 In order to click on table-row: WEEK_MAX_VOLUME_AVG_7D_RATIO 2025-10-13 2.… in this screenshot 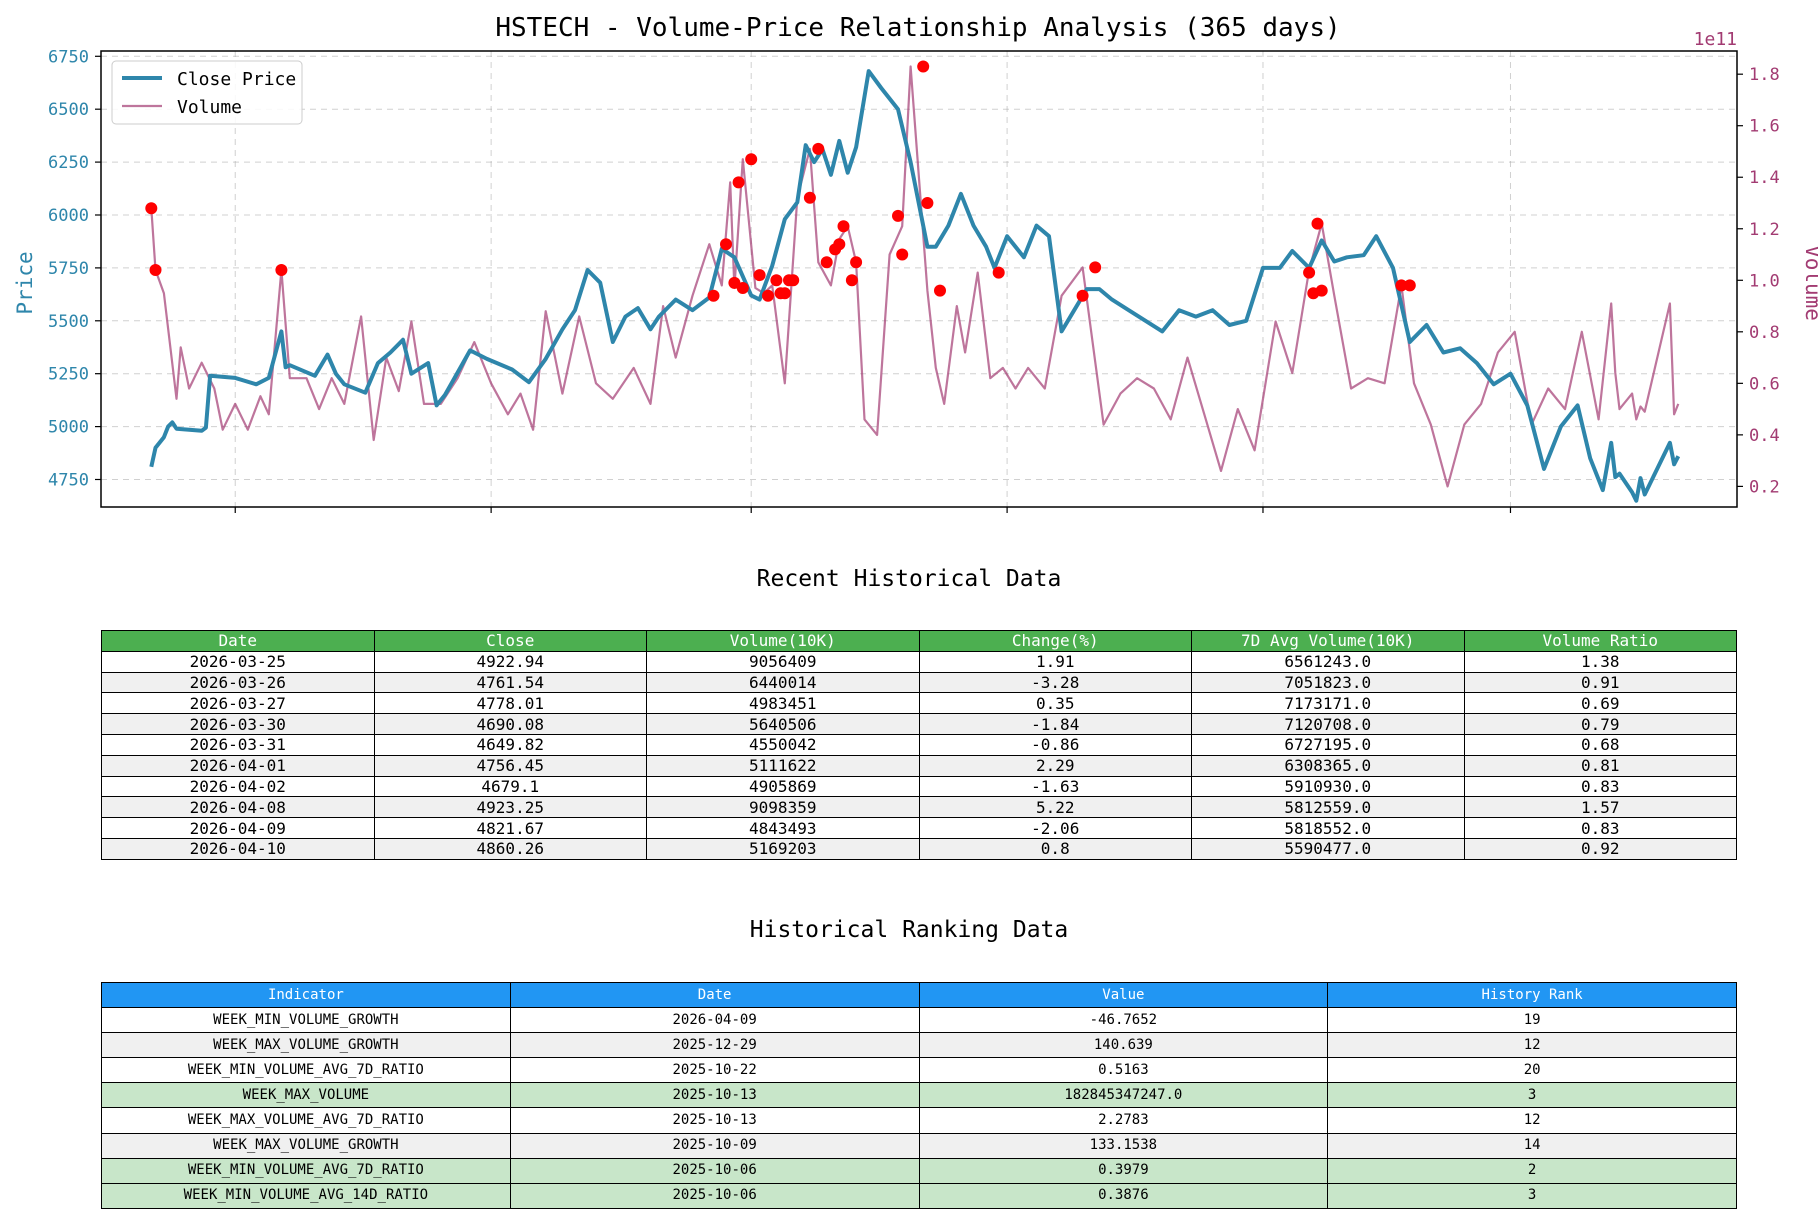, I will do `click(919, 1120)`.